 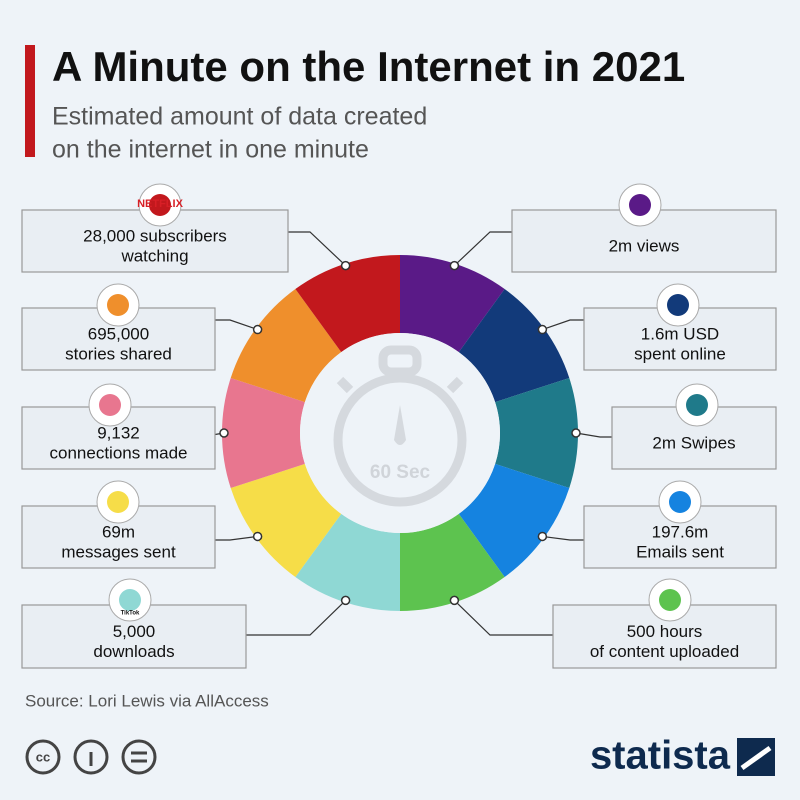 I want to click on item-label: connections made, so click(x=119, y=452).